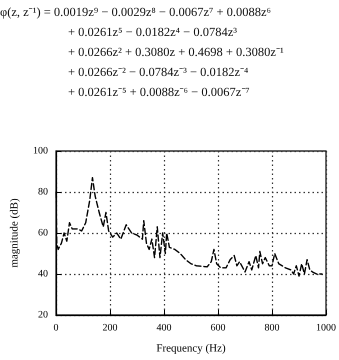 The image size is (339, 360). Describe the element at coordinates (110, 328) in the screenshot. I see `x-tick-label: 200` at that location.